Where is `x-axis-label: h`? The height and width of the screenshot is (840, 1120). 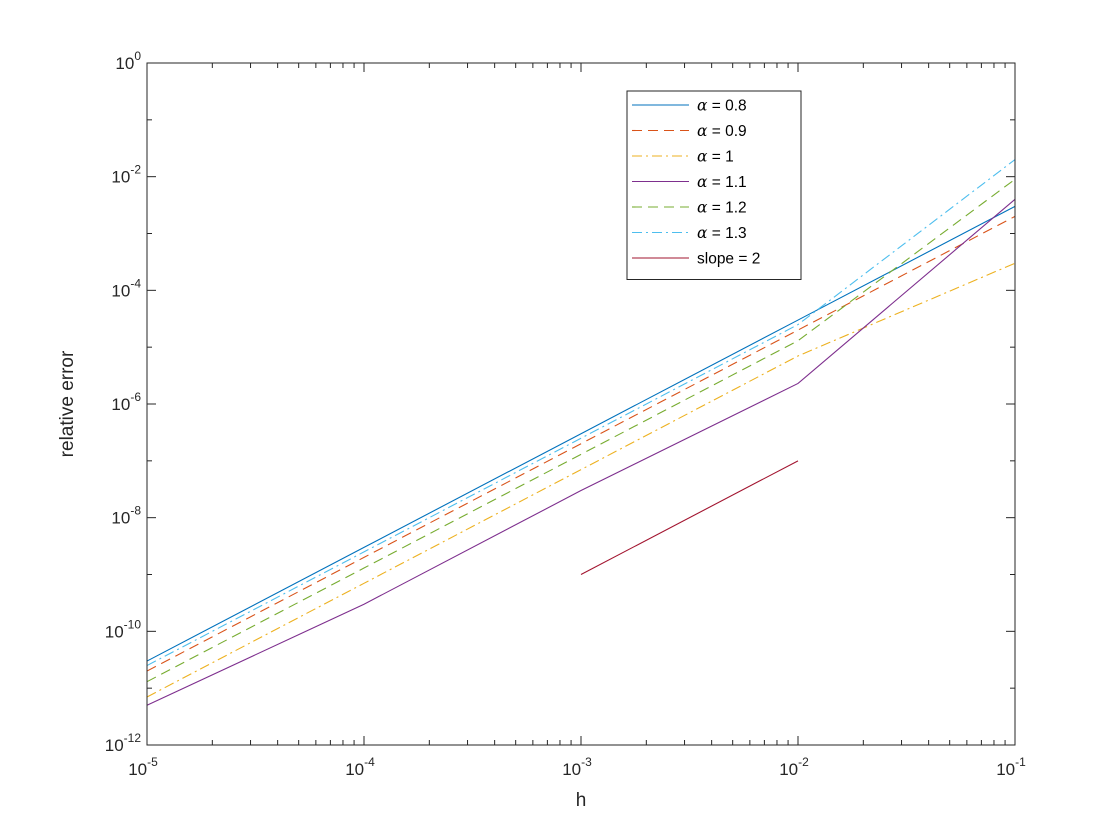
x-axis-label: h is located at coordinates (581, 800).